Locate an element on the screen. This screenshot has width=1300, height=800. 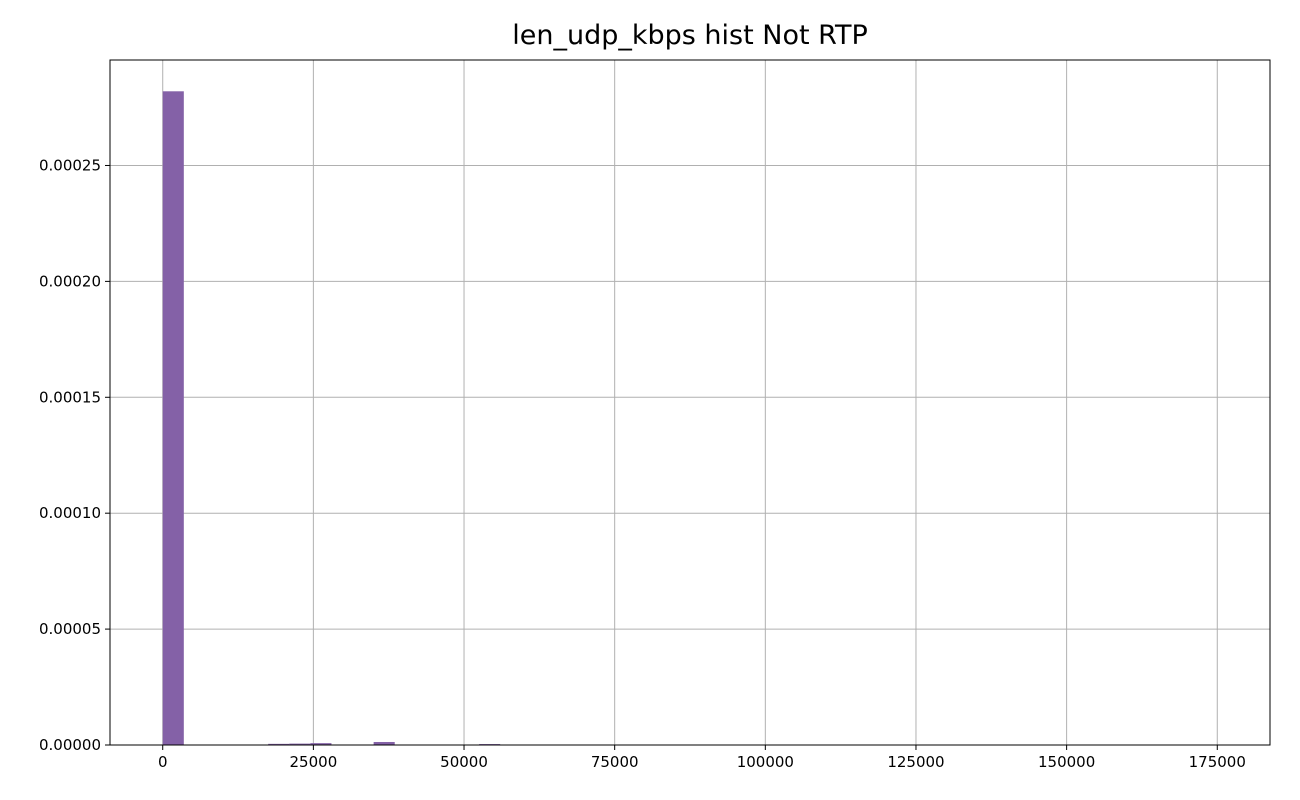
y-tick-label: 0.00025 is located at coordinates (70, 165).